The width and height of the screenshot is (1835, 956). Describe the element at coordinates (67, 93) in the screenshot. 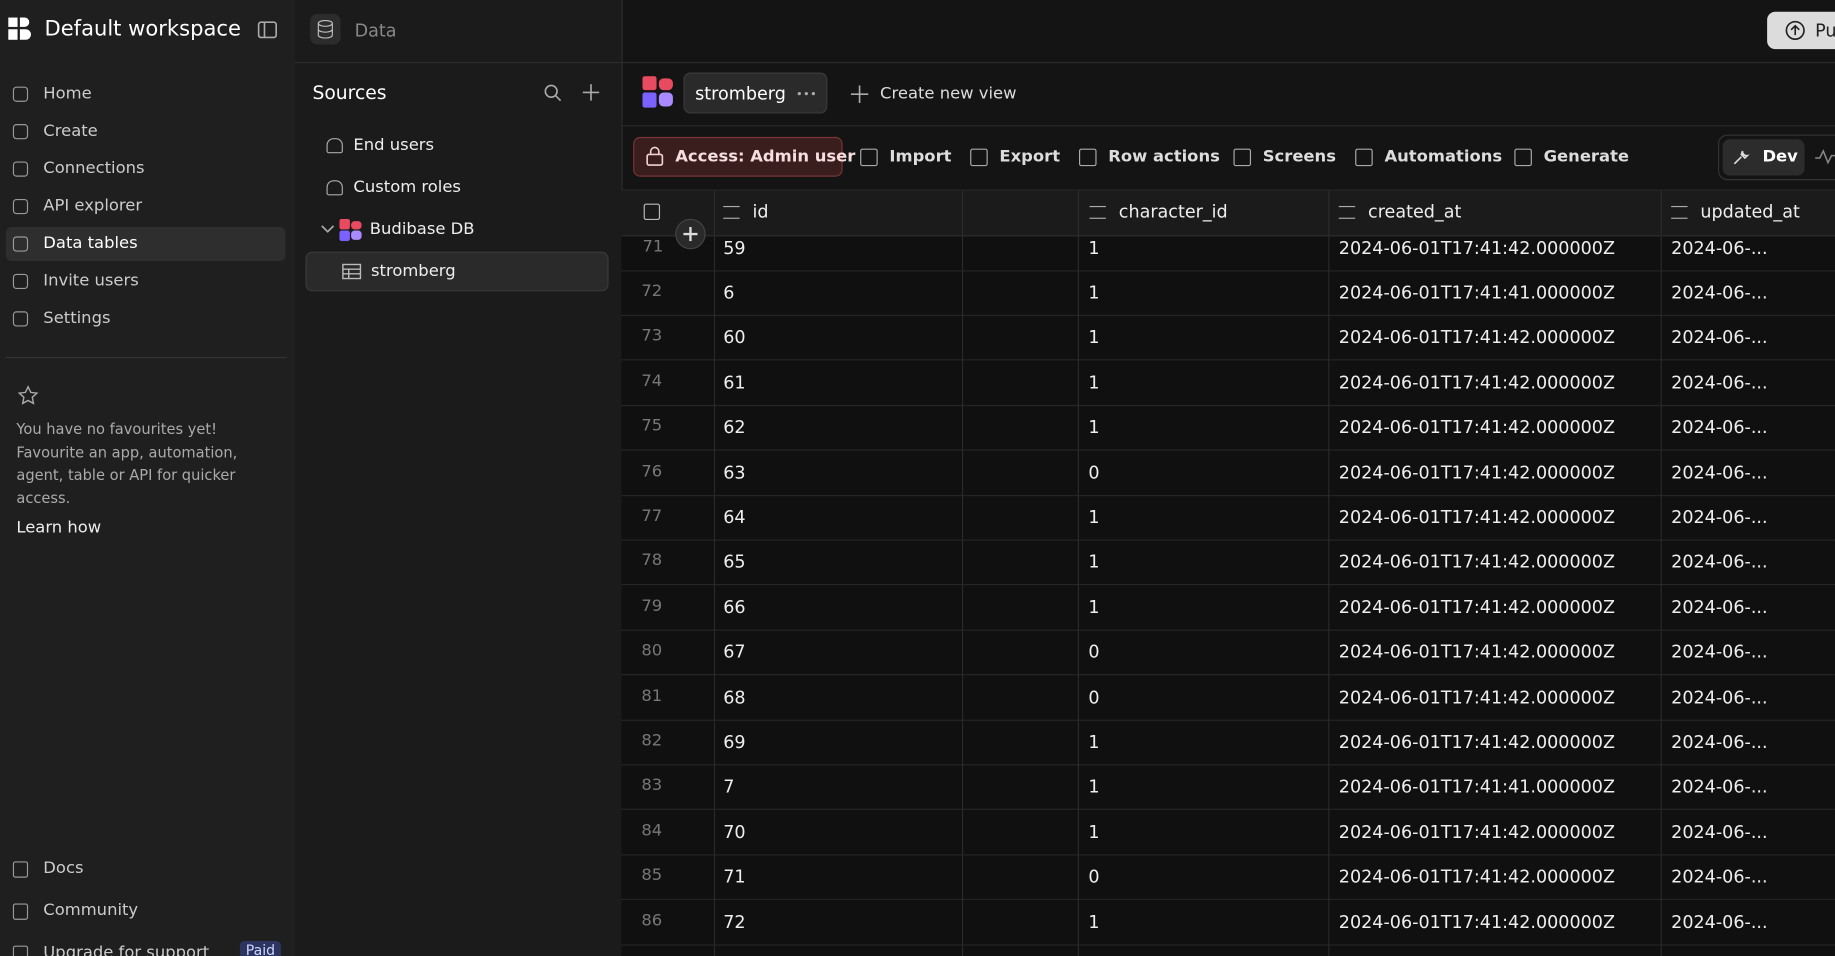

I see `nav-item: Home` at that location.